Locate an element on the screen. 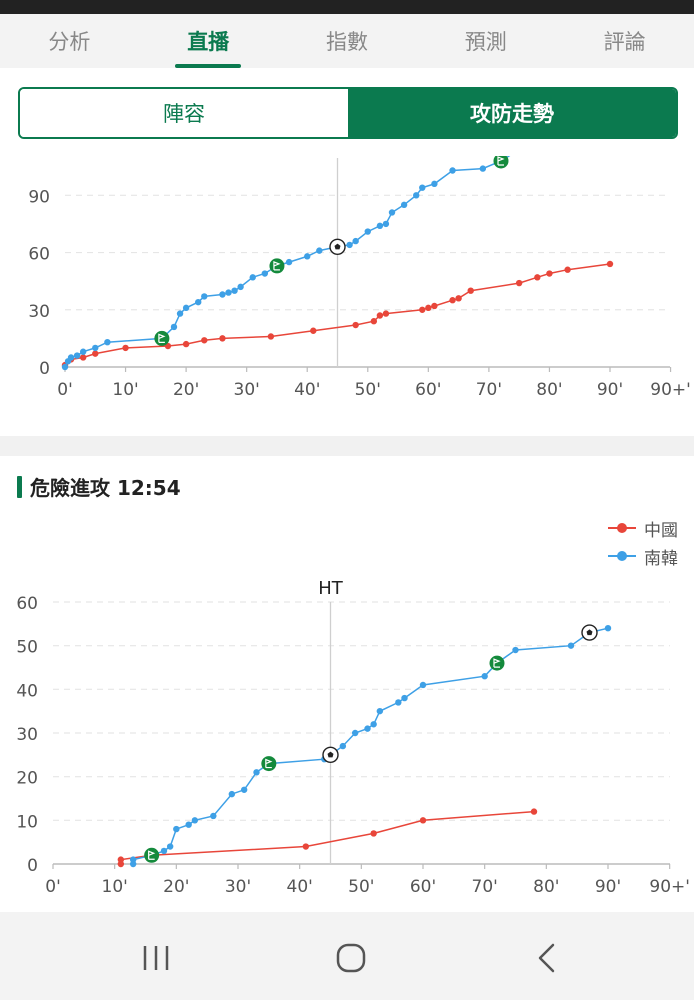 The image size is (694, 1000). legend-home-marker is located at coordinates (622, 528).